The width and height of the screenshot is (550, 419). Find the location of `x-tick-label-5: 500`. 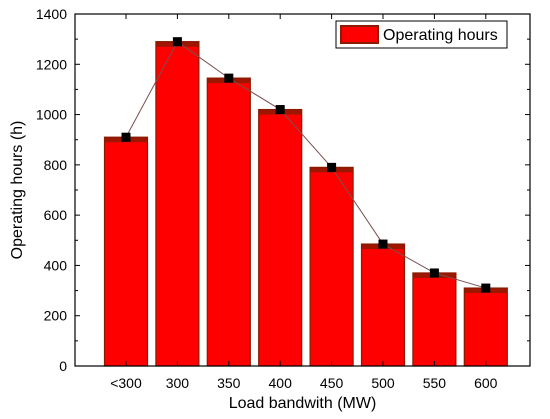

x-tick-label-5: 500 is located at coordinates (383, 383).